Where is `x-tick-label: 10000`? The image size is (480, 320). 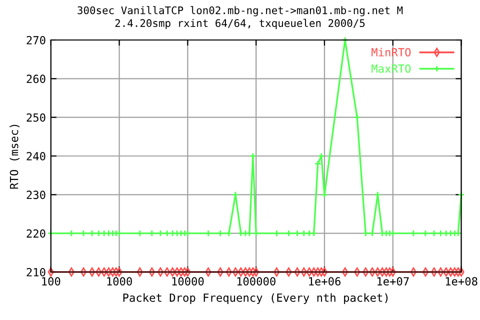 x-tick-label: 10000 is located at coordinates (188, 281).